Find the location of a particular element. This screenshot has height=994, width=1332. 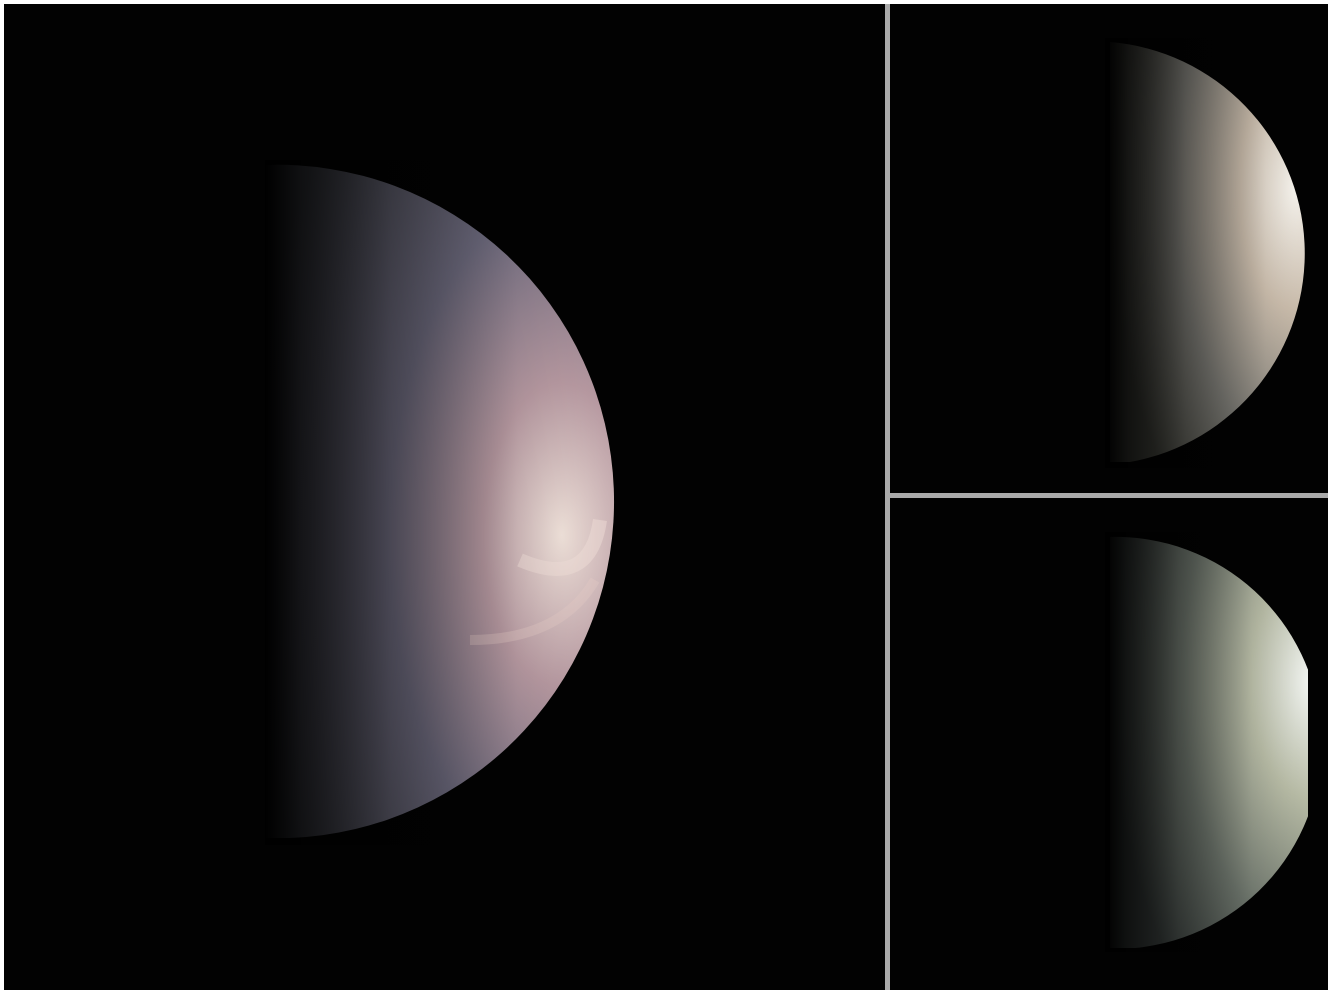

panel-edge is located at coordinates (1318, 744).